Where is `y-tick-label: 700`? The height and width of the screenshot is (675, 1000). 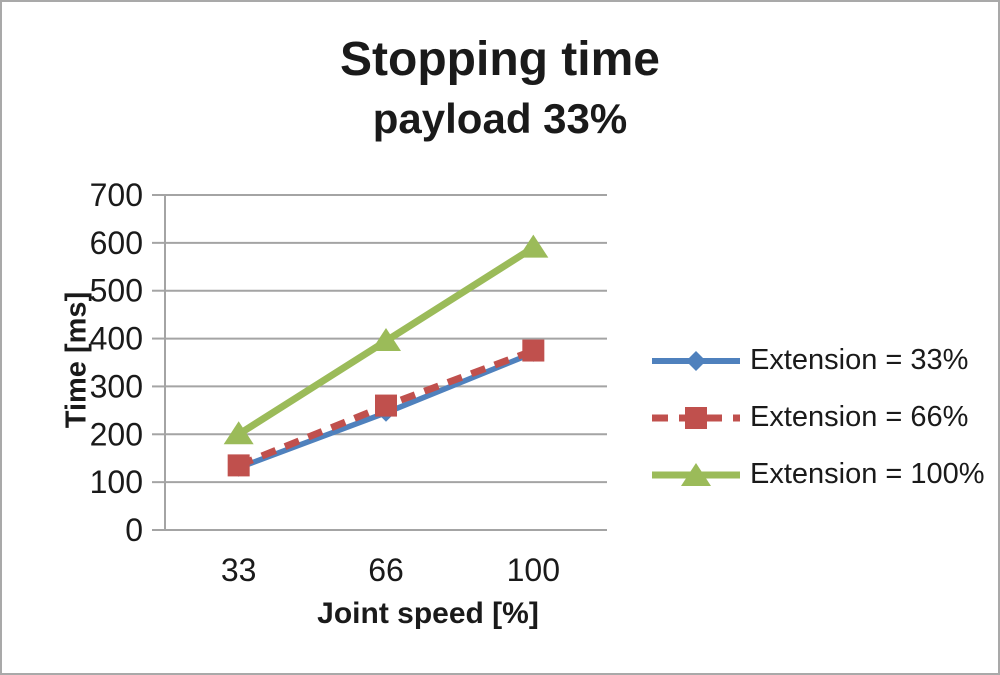
y-tick-label: 700 is located at coordinates (116, 195).